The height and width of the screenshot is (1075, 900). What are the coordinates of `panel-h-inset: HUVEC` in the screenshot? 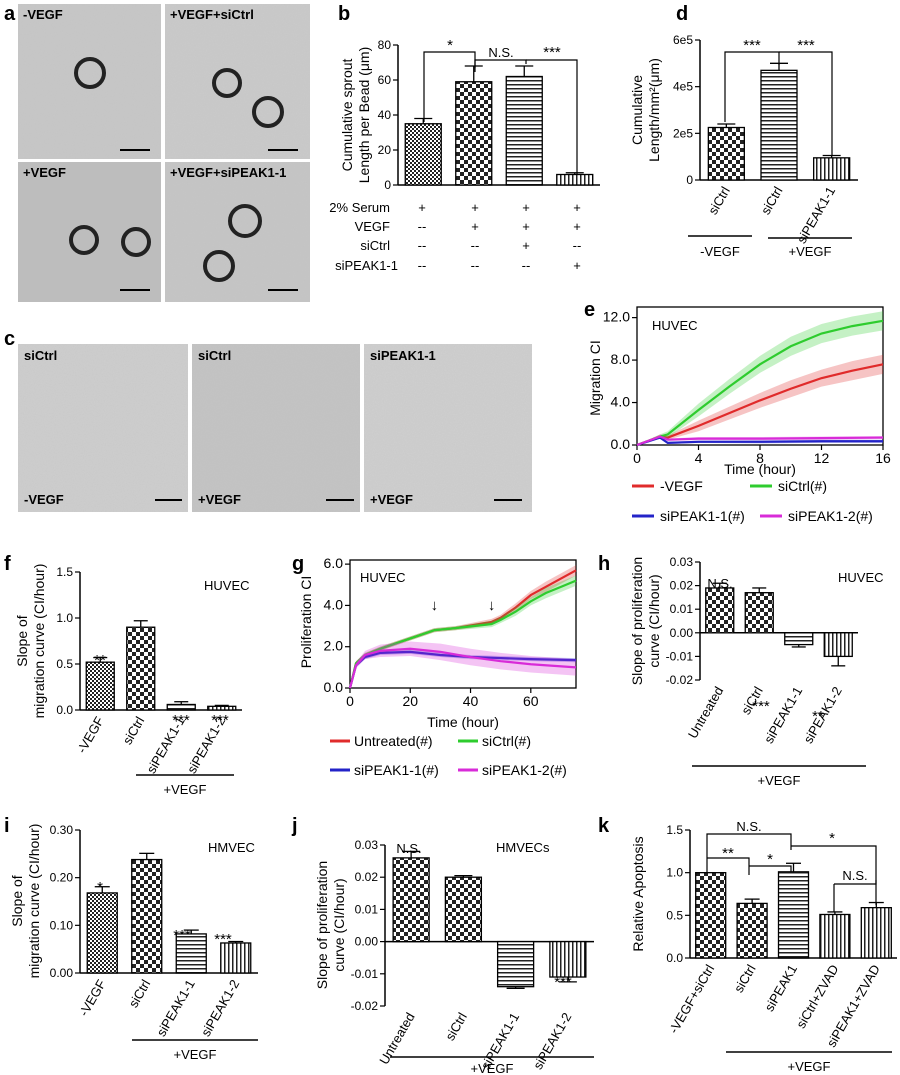 It's located at (861, 577).